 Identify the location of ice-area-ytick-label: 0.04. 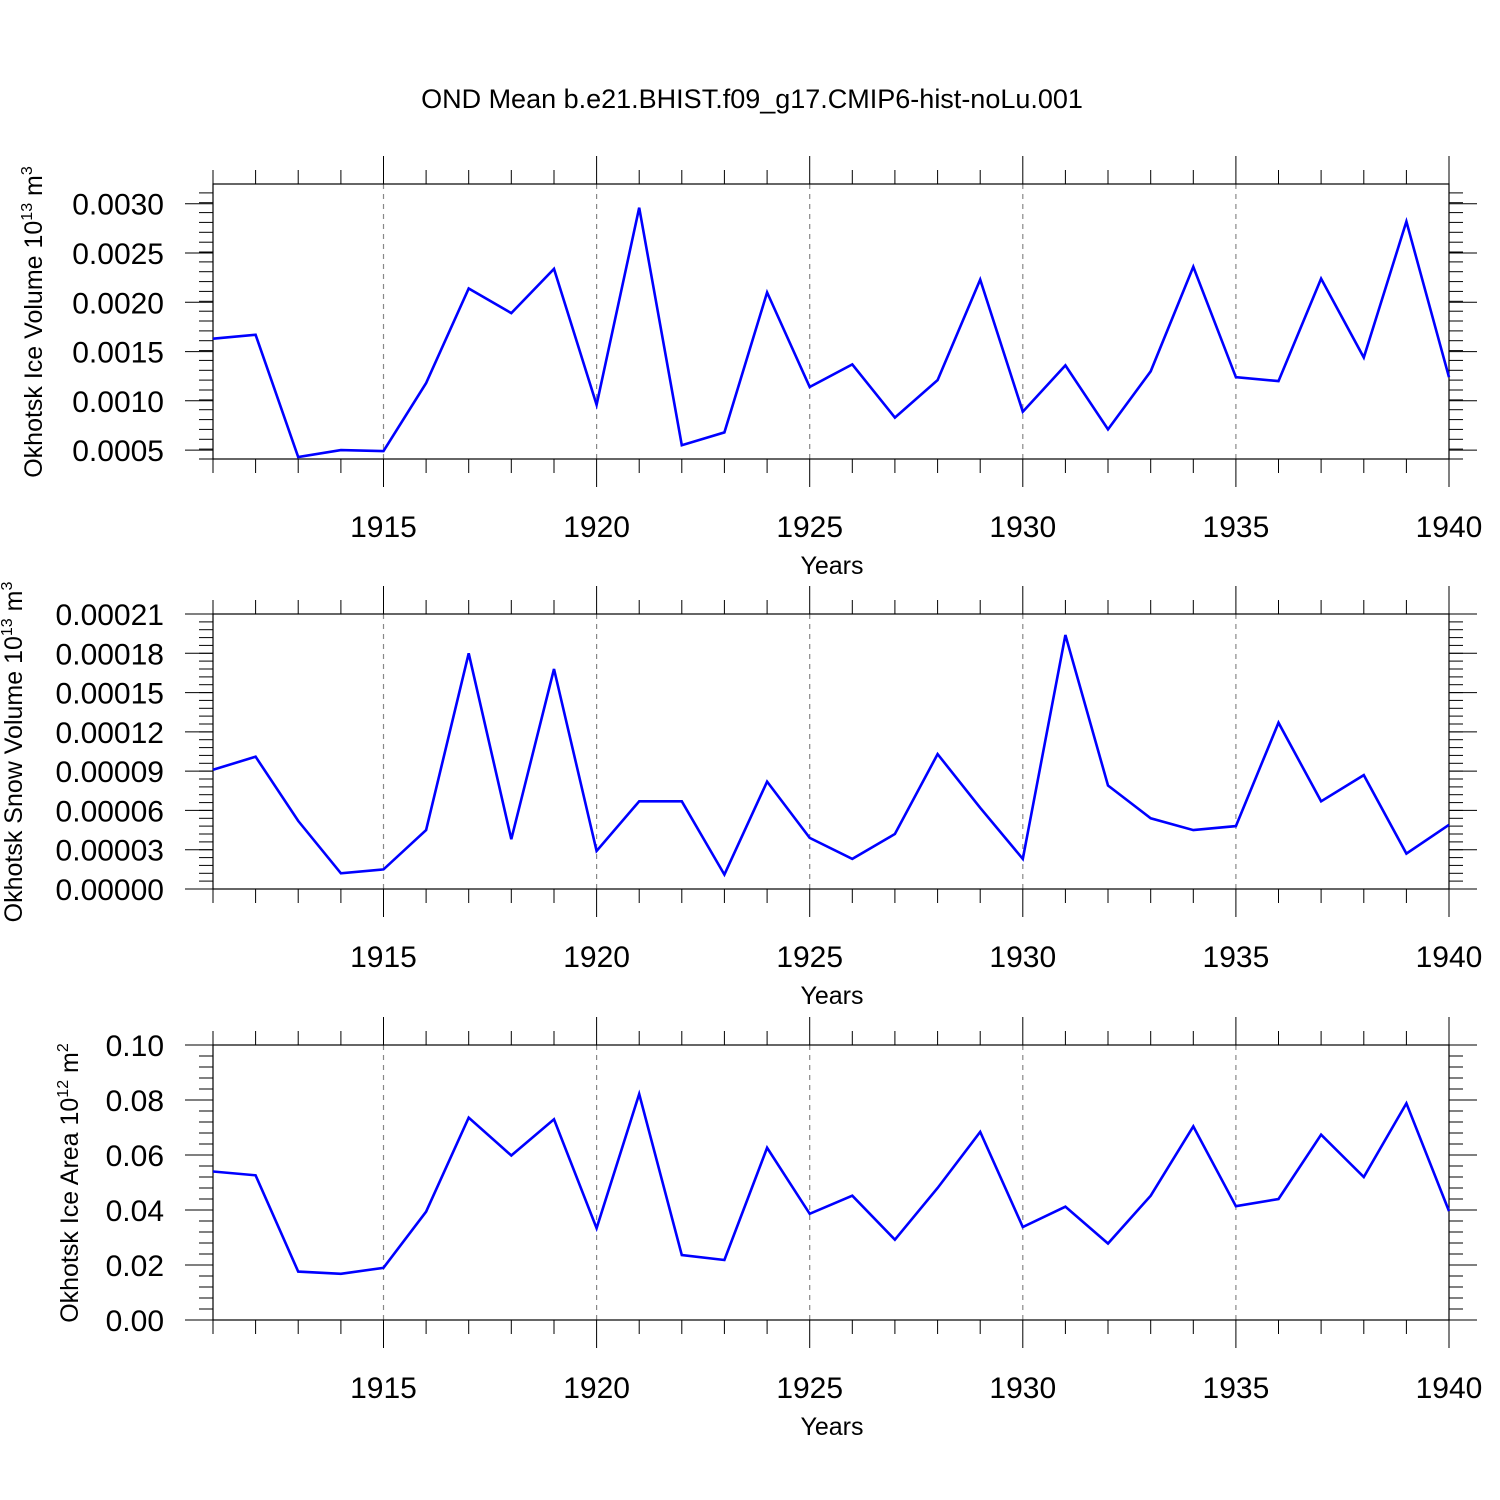
(135, 1211).